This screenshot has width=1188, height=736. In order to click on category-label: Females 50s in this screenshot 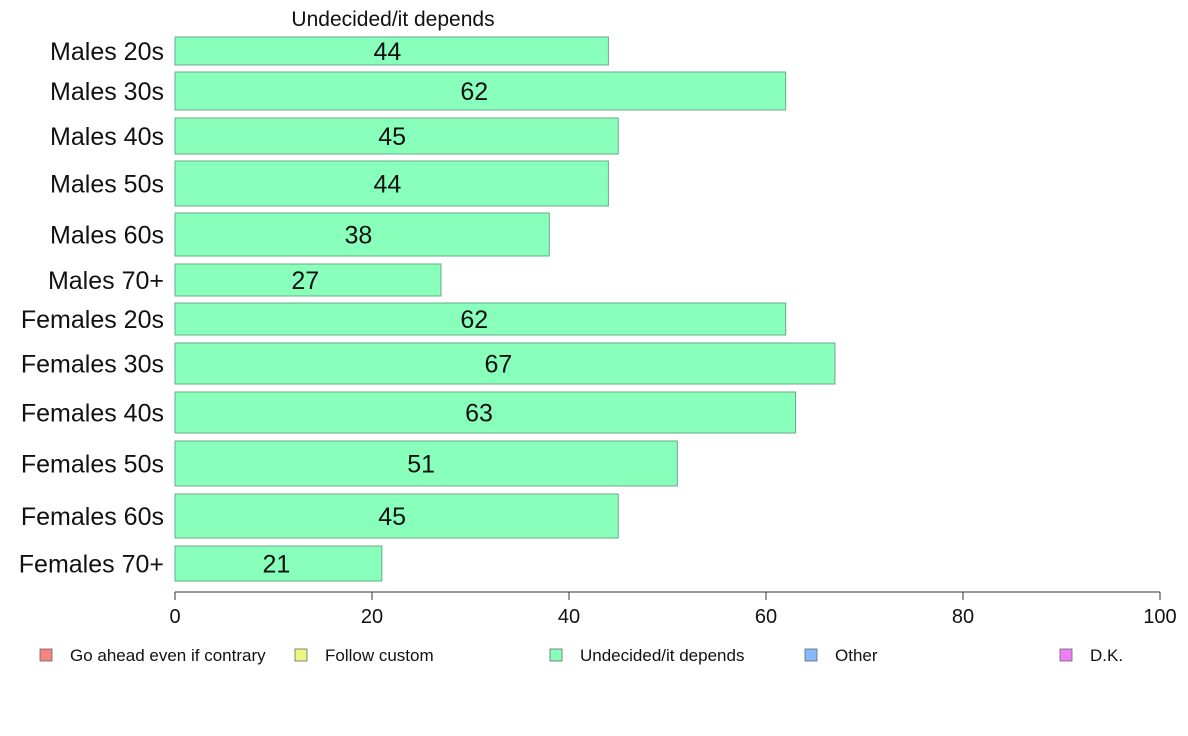, I will do `click(92, 465)`.